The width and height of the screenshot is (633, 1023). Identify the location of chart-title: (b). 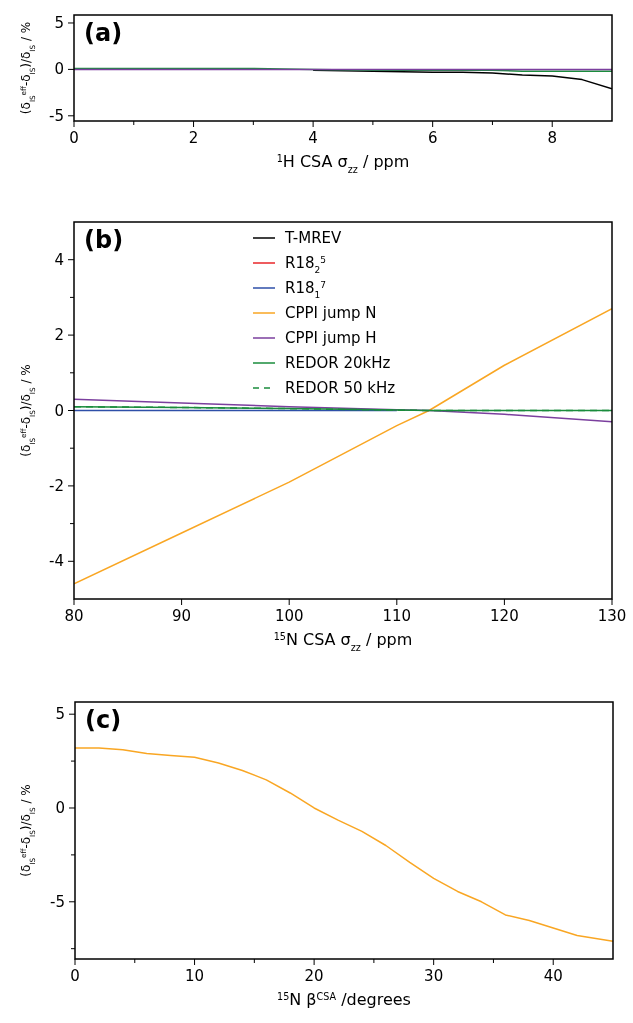
(104, 240).